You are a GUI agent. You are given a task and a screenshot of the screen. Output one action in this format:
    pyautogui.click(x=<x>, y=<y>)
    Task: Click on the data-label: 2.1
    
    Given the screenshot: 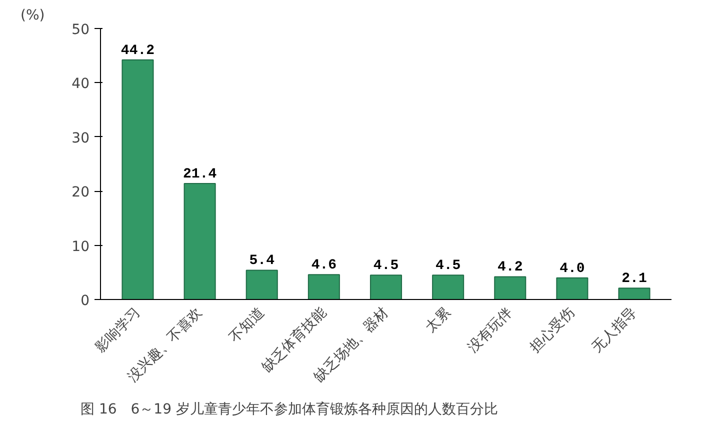 What is the action you would take?
    pyautogui.click(x=634, y=279)
    